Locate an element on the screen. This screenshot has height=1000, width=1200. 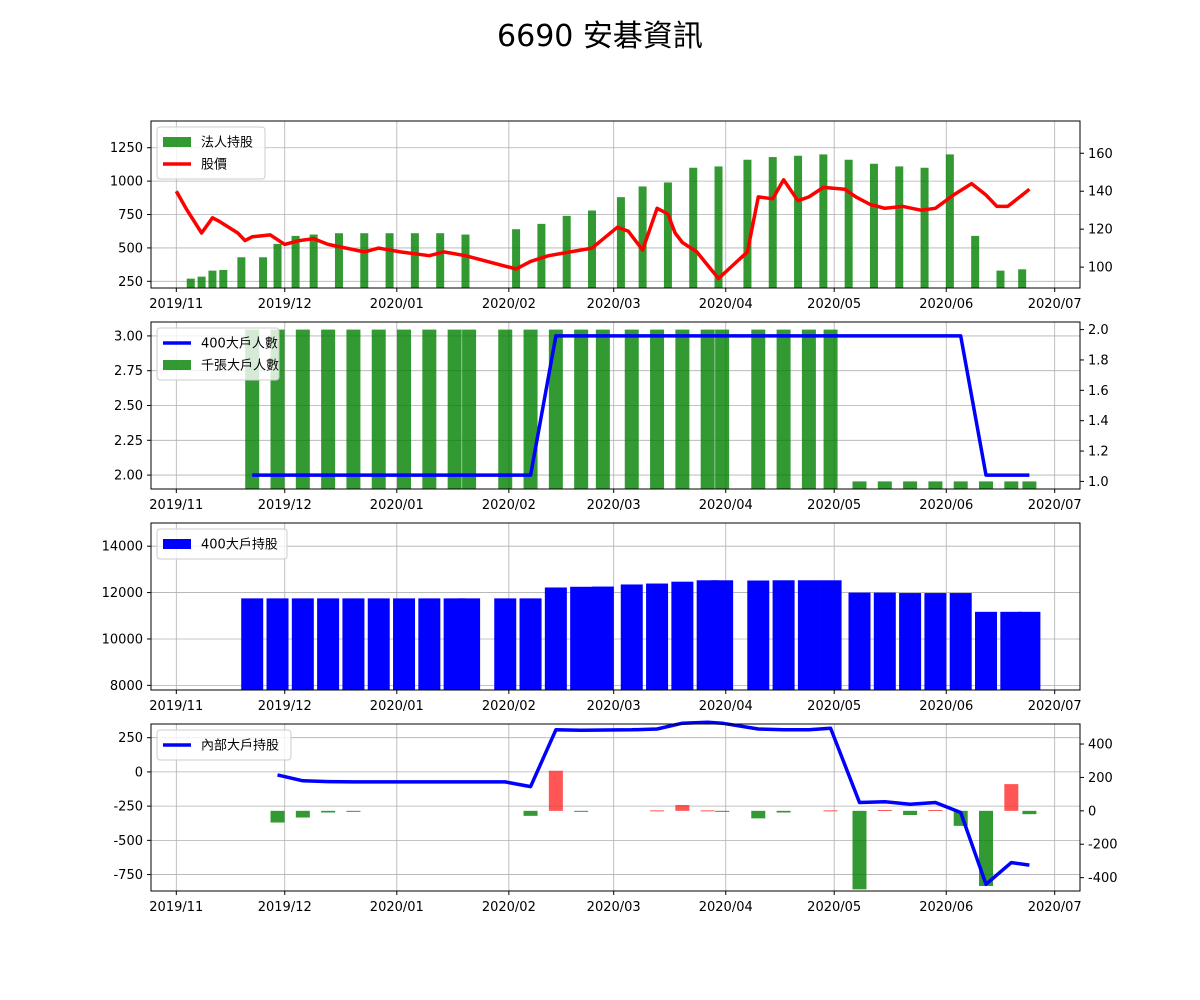
legend-label: 千張大戶人數 is located at coordinates (240, 366).